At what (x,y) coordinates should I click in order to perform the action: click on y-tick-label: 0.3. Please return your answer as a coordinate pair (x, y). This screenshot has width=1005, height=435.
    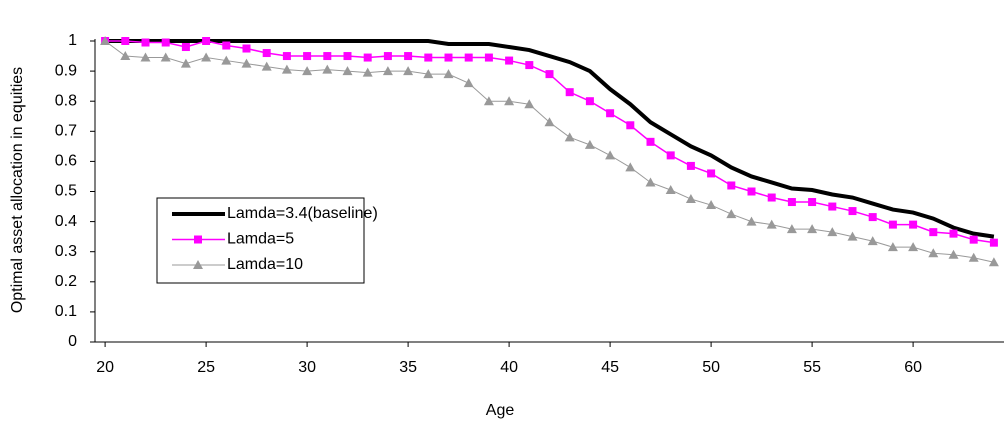
    Looking at the image, I should click on (66, 251).